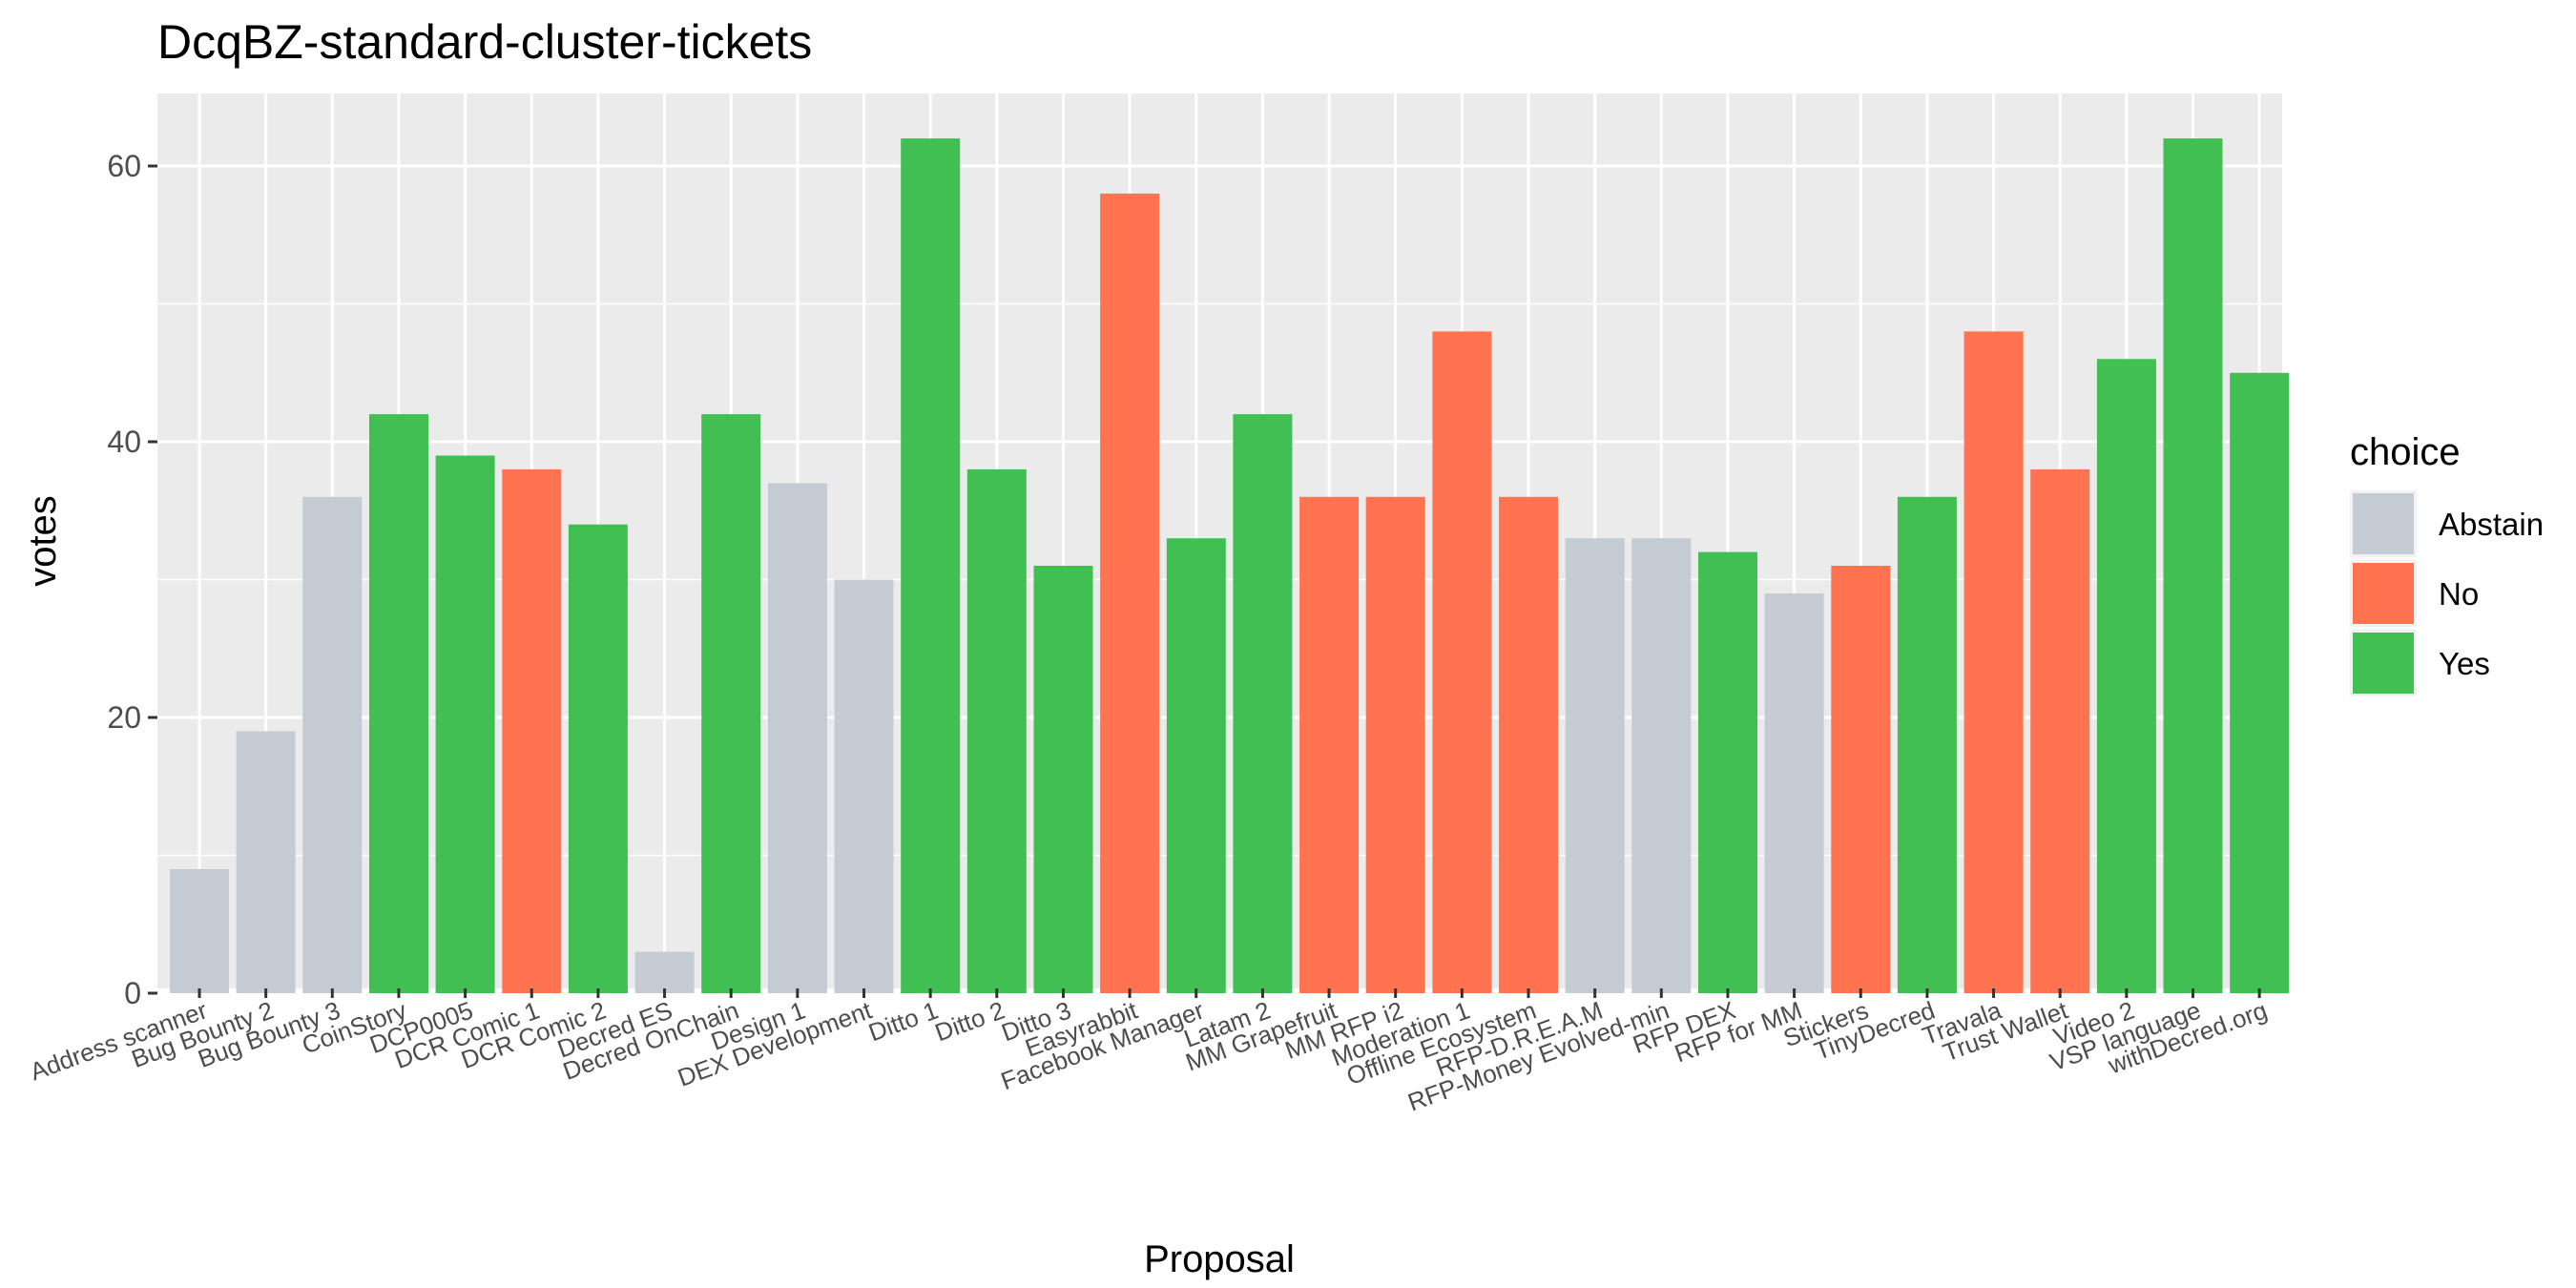  I want to click on y-tick-label: 0, so click(132, 993).